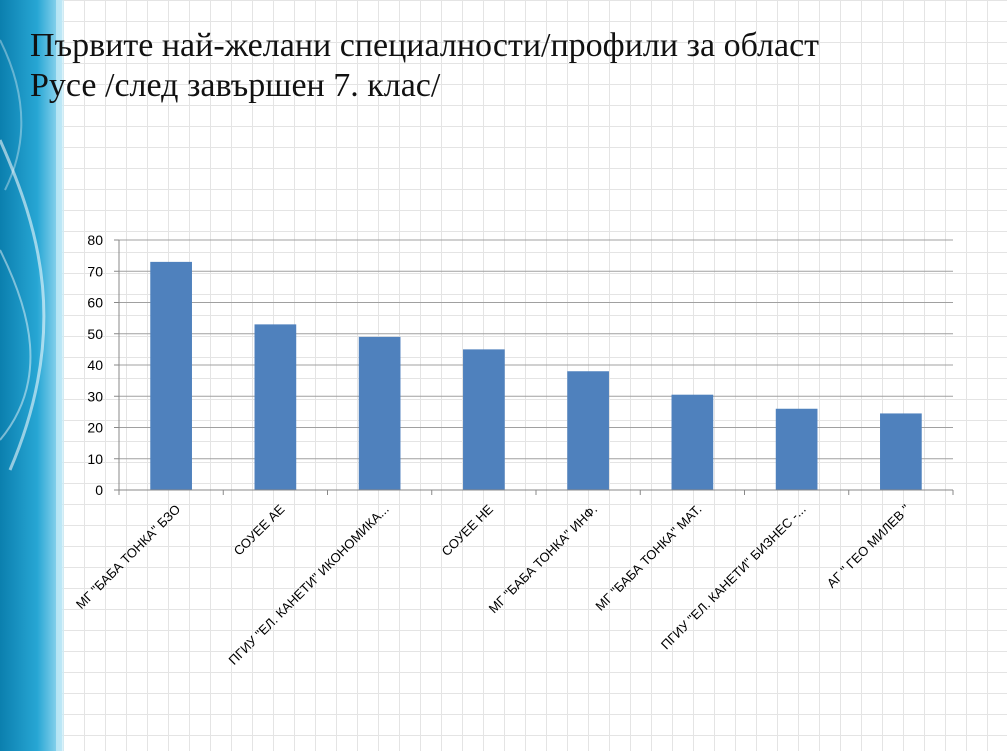 Image resolution: width=1007 pixels, height=751 pixels. What do you see at coordinates (95, 303) in the screenshot?
I see `y-tick-label: 60` at bounding box center [95, 303].